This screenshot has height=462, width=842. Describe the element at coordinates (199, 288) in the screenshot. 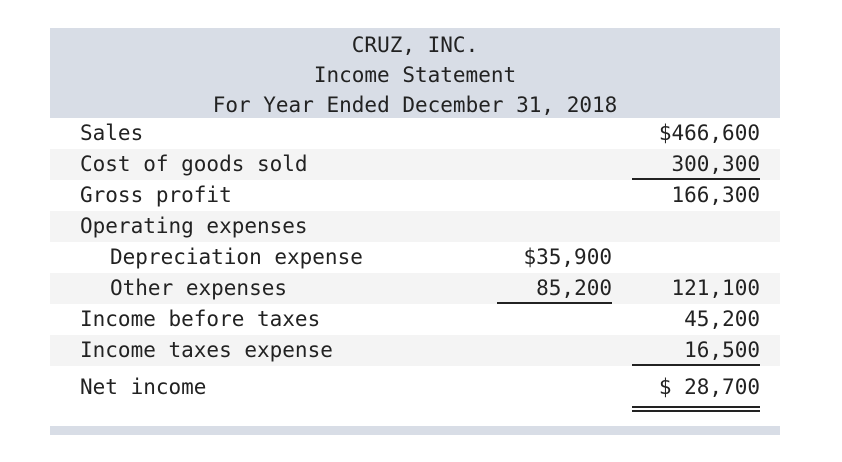

I see `row-label: Other expenses` at that location.